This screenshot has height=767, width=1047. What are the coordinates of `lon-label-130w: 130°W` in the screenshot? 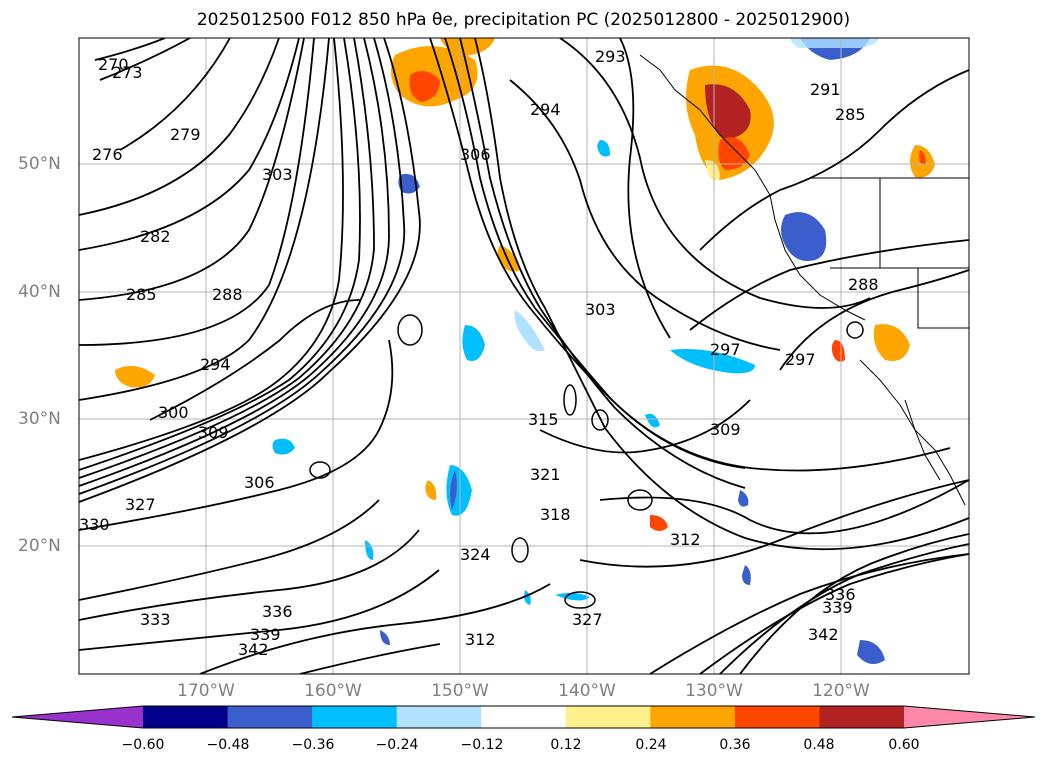 It's located at (714, 691).